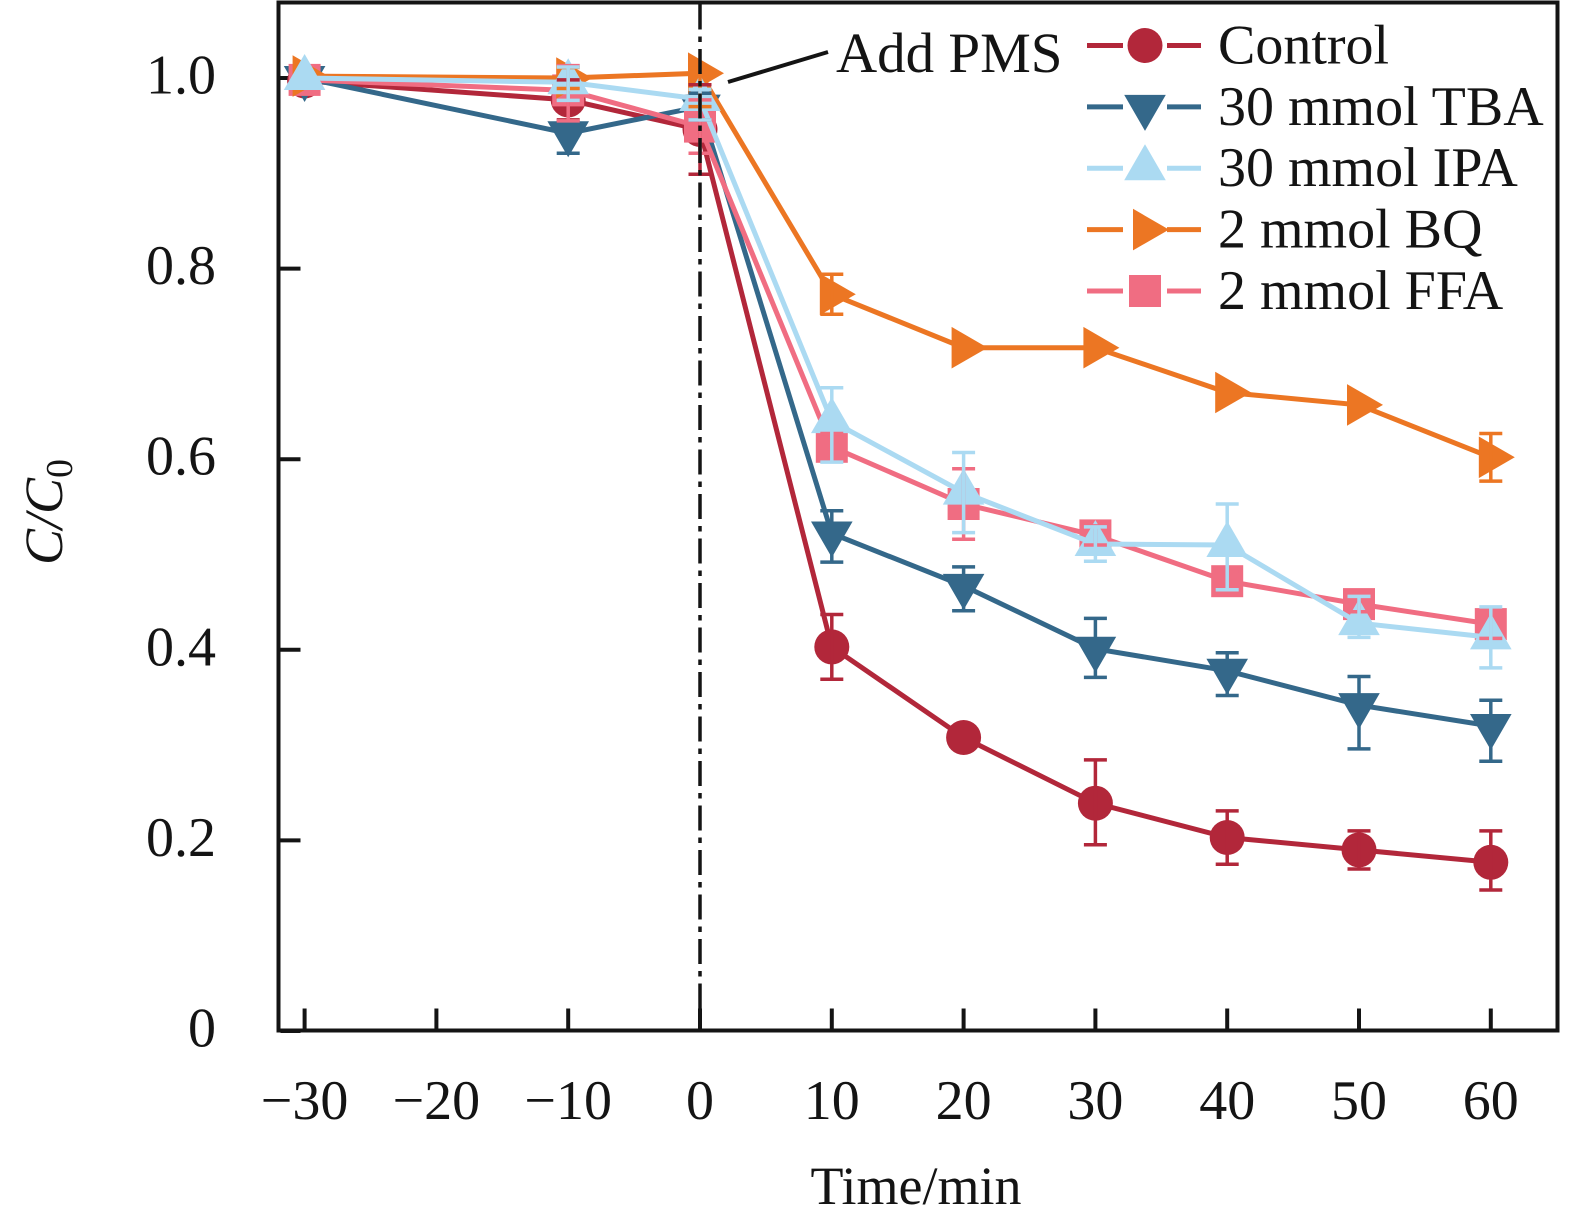 The image size is (1575, 1222). What do you see at coordinates (1303, 46) in the screenshot?
I see `svg-text: Control` at bounding box center [1303, 46].